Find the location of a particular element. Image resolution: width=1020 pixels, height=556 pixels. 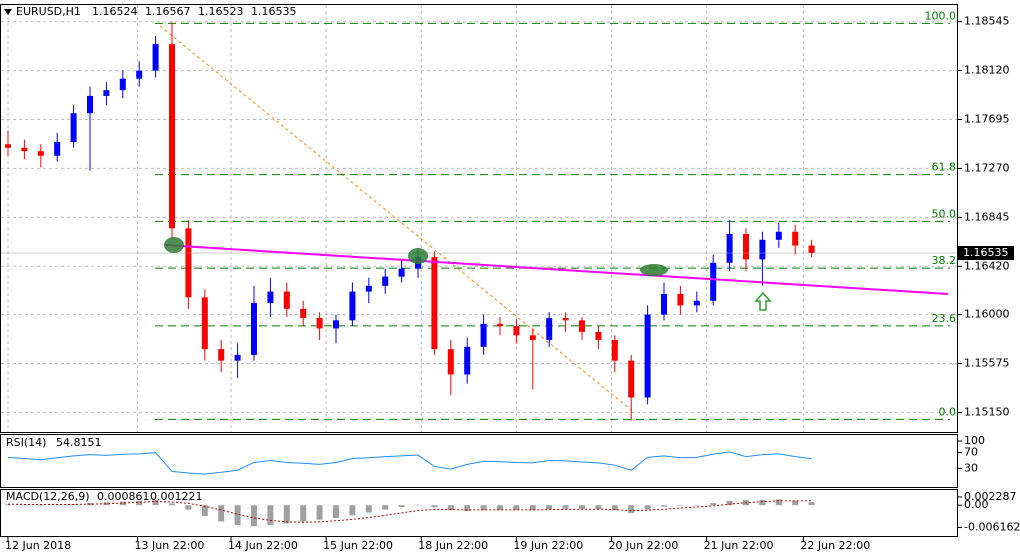

symbol: EURUSD,H1 is located at coordinates (48, 11).